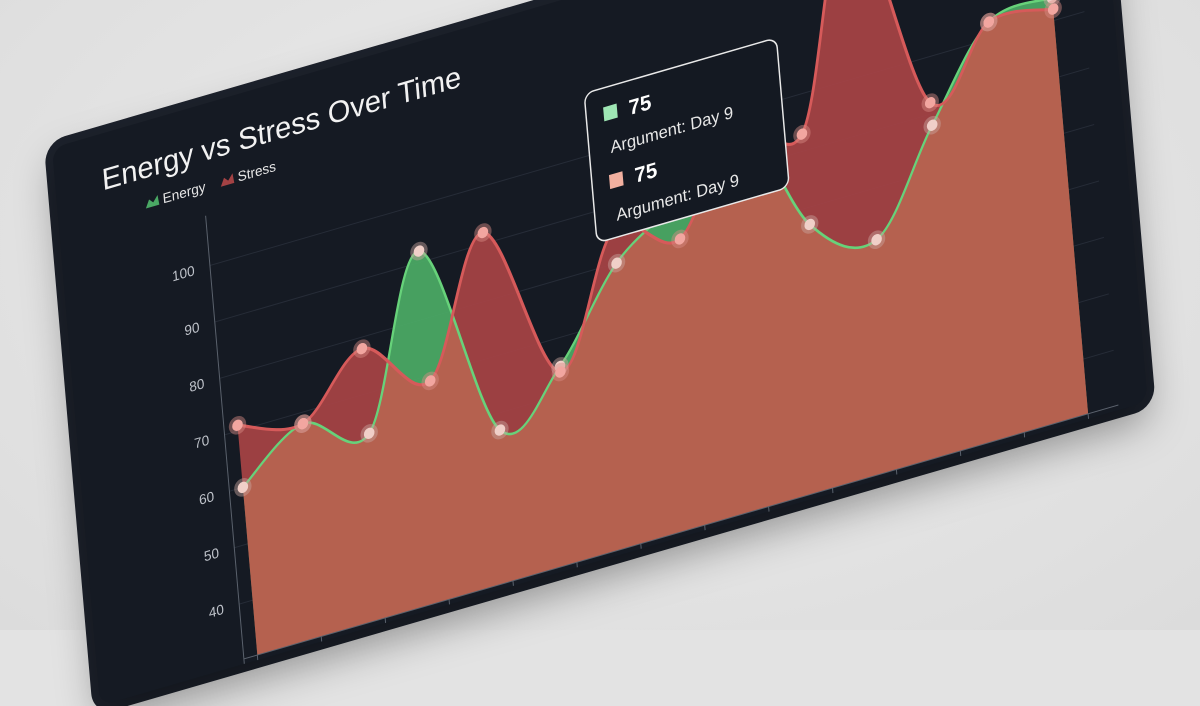 The height and width of the screenshot is (706, 1200). What do you see at coordinates (962, 471) in the screenshot?
I see `x-tick-label: Day 12` at bounding box center [962, 471].